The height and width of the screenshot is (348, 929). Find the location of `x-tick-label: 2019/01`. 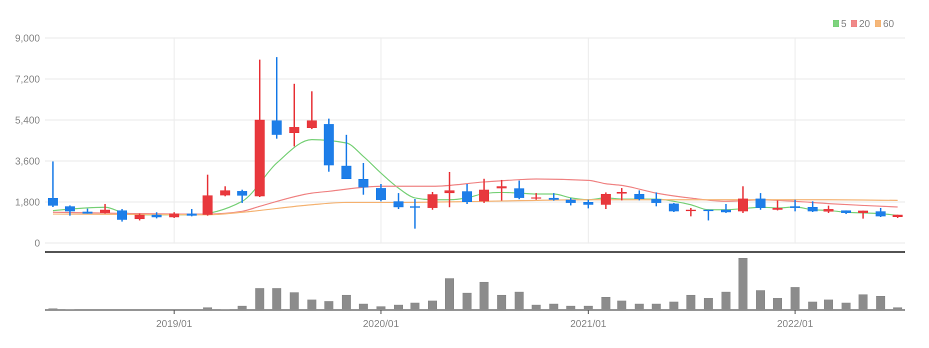

x-tick-label: 2019/01 is located at coordinates (174, 324).